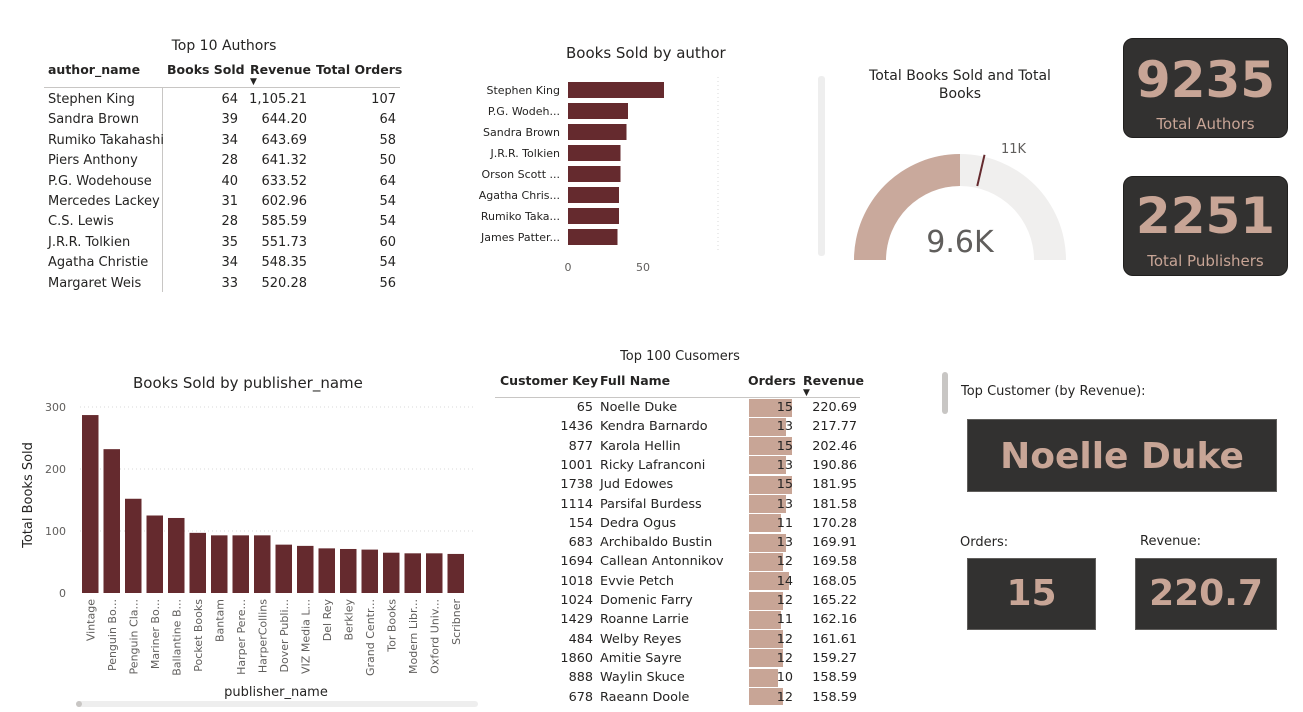  I want to click on table-row: P.G. Wodehouse 40 633.52 64, so click(224, 182).